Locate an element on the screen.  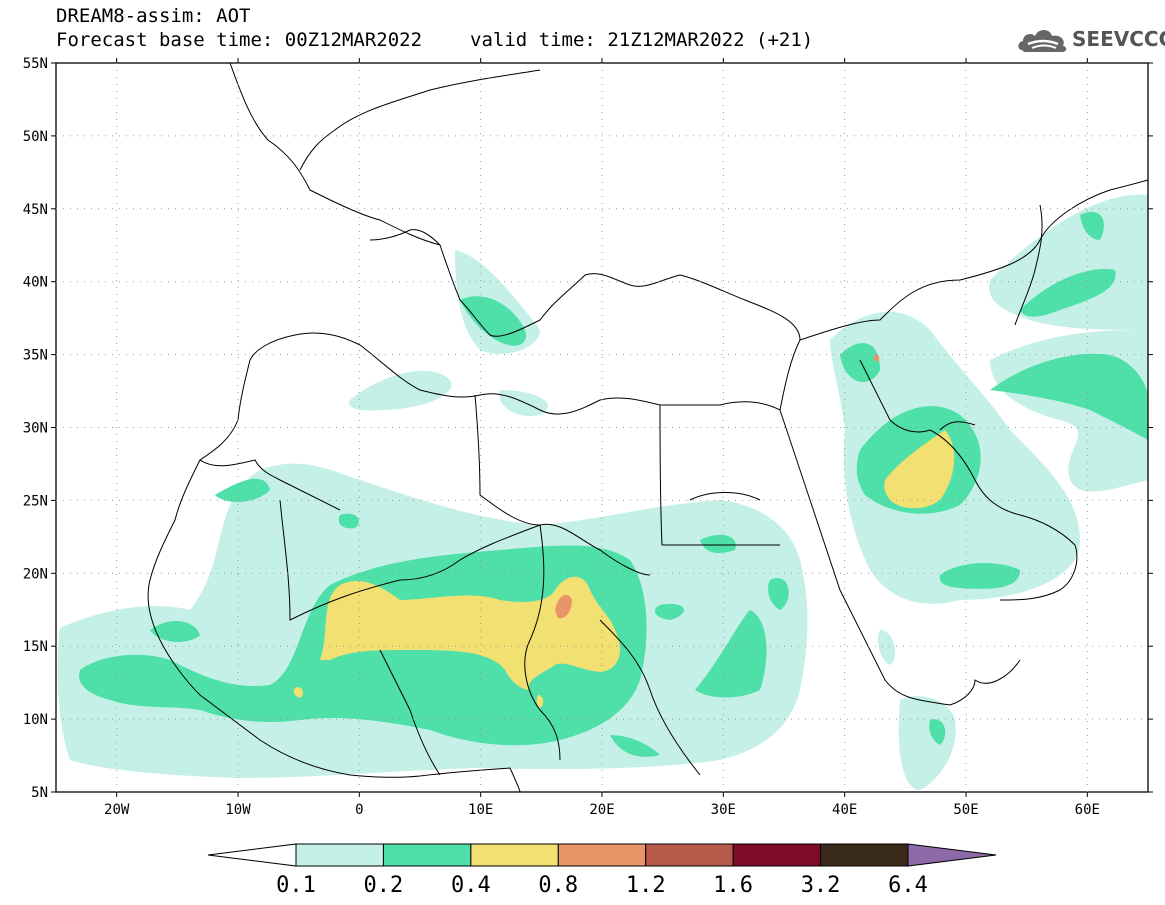
lat-tick-label: 30N is located at coordinates (35, 429).